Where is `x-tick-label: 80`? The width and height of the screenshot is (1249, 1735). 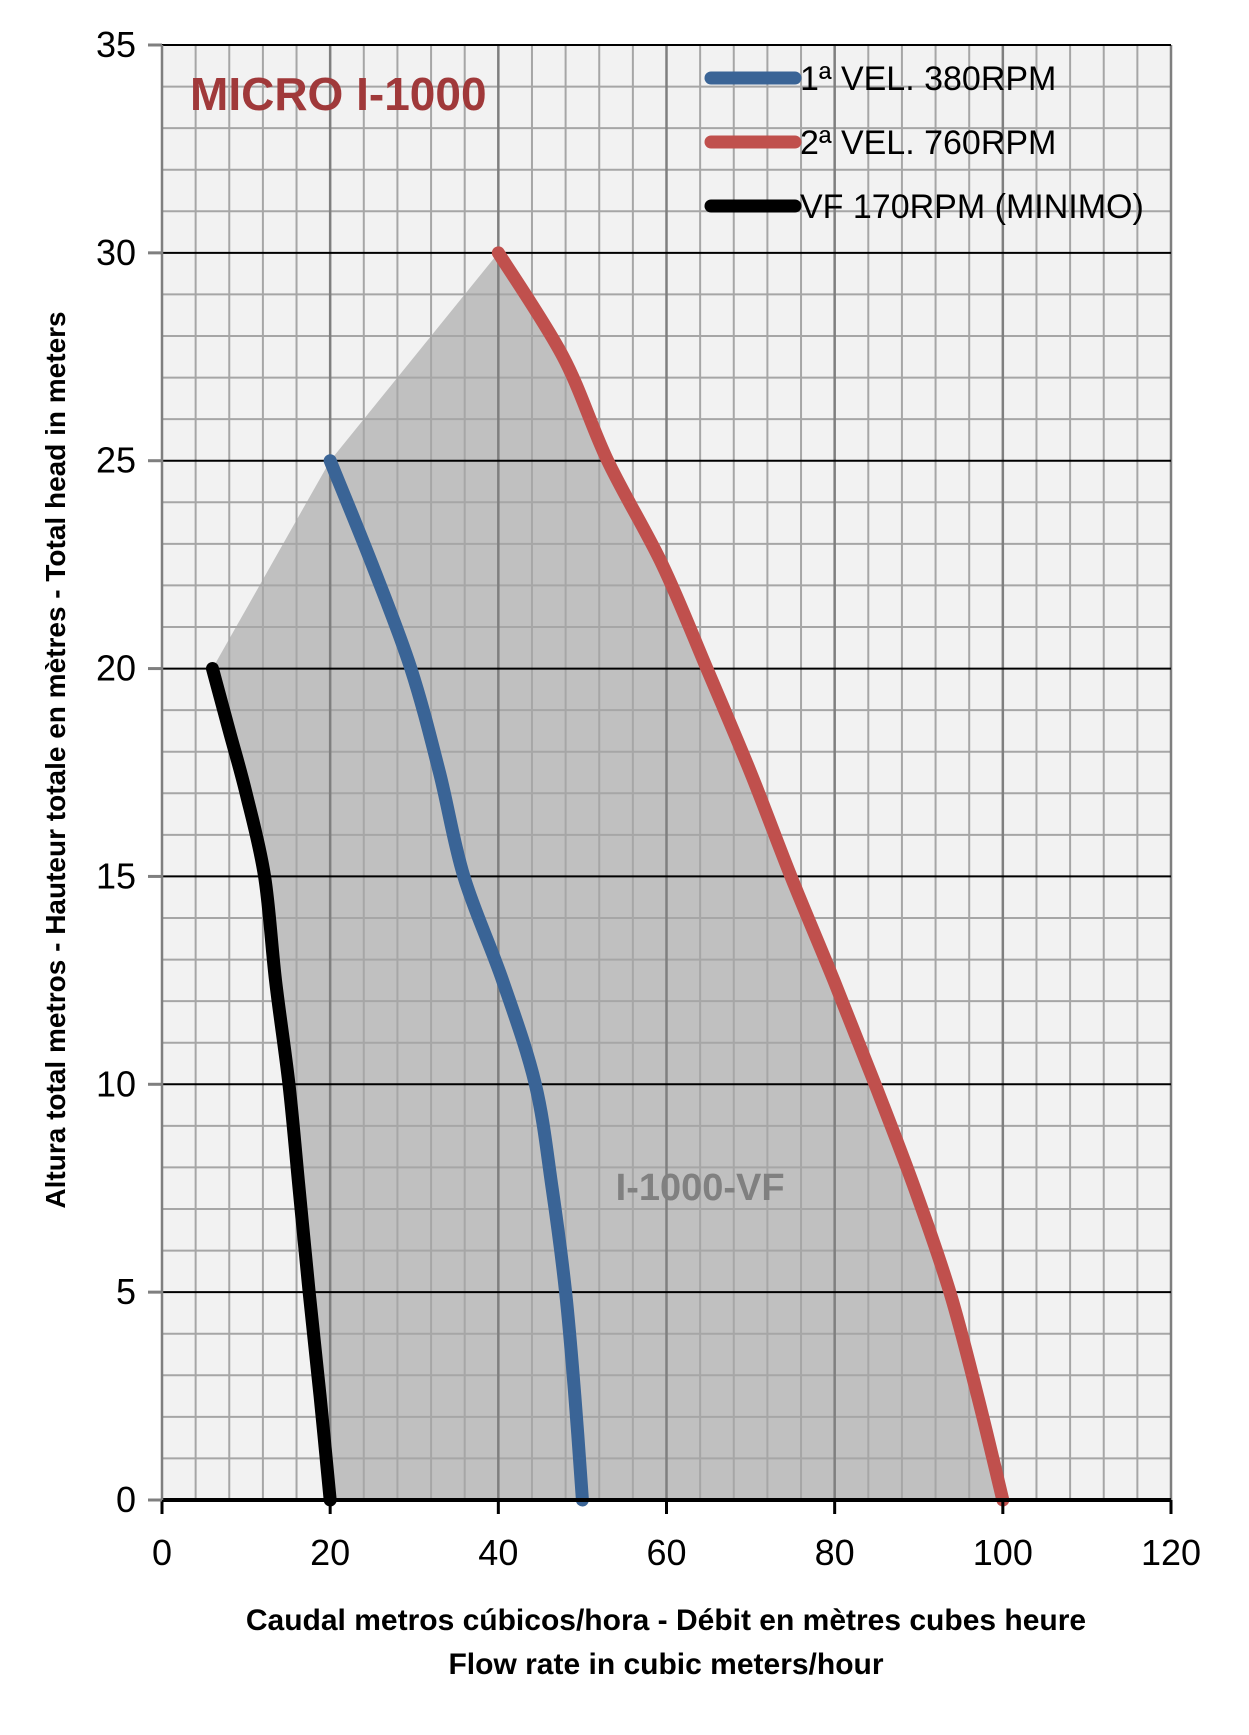
x-tick-label: 80 is located at coordinates (835, 1552).